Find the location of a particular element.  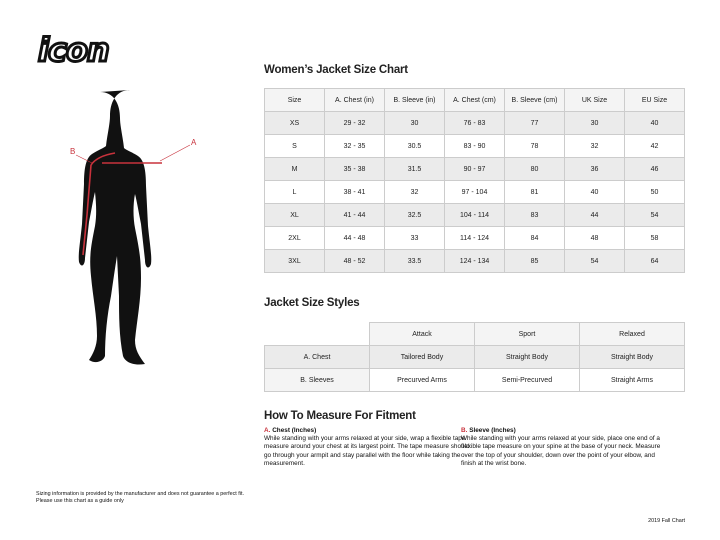

blank-cell is located at coordinates (317, 334).